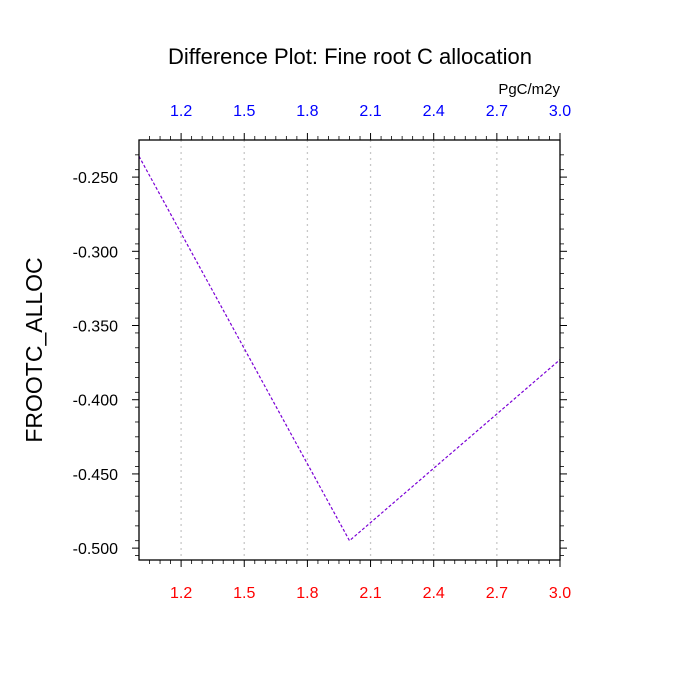 The image size is (700, 700). I want to click on x-tick-label-top: 3.0, so click(560, 111).